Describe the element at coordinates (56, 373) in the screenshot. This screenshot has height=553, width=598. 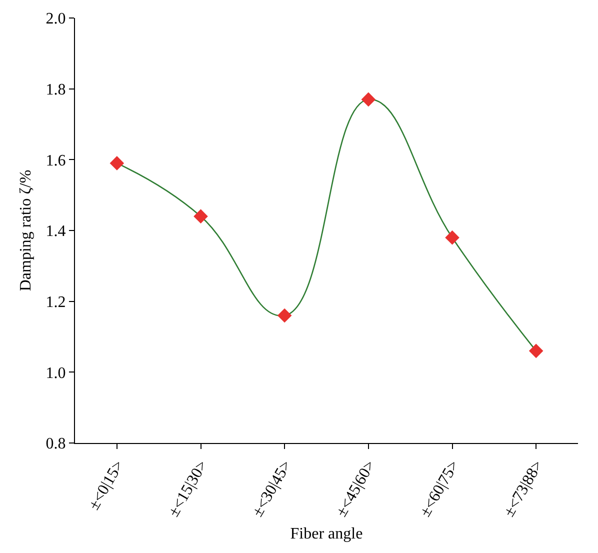
I see `y-tick-label: 1.0` at that location.